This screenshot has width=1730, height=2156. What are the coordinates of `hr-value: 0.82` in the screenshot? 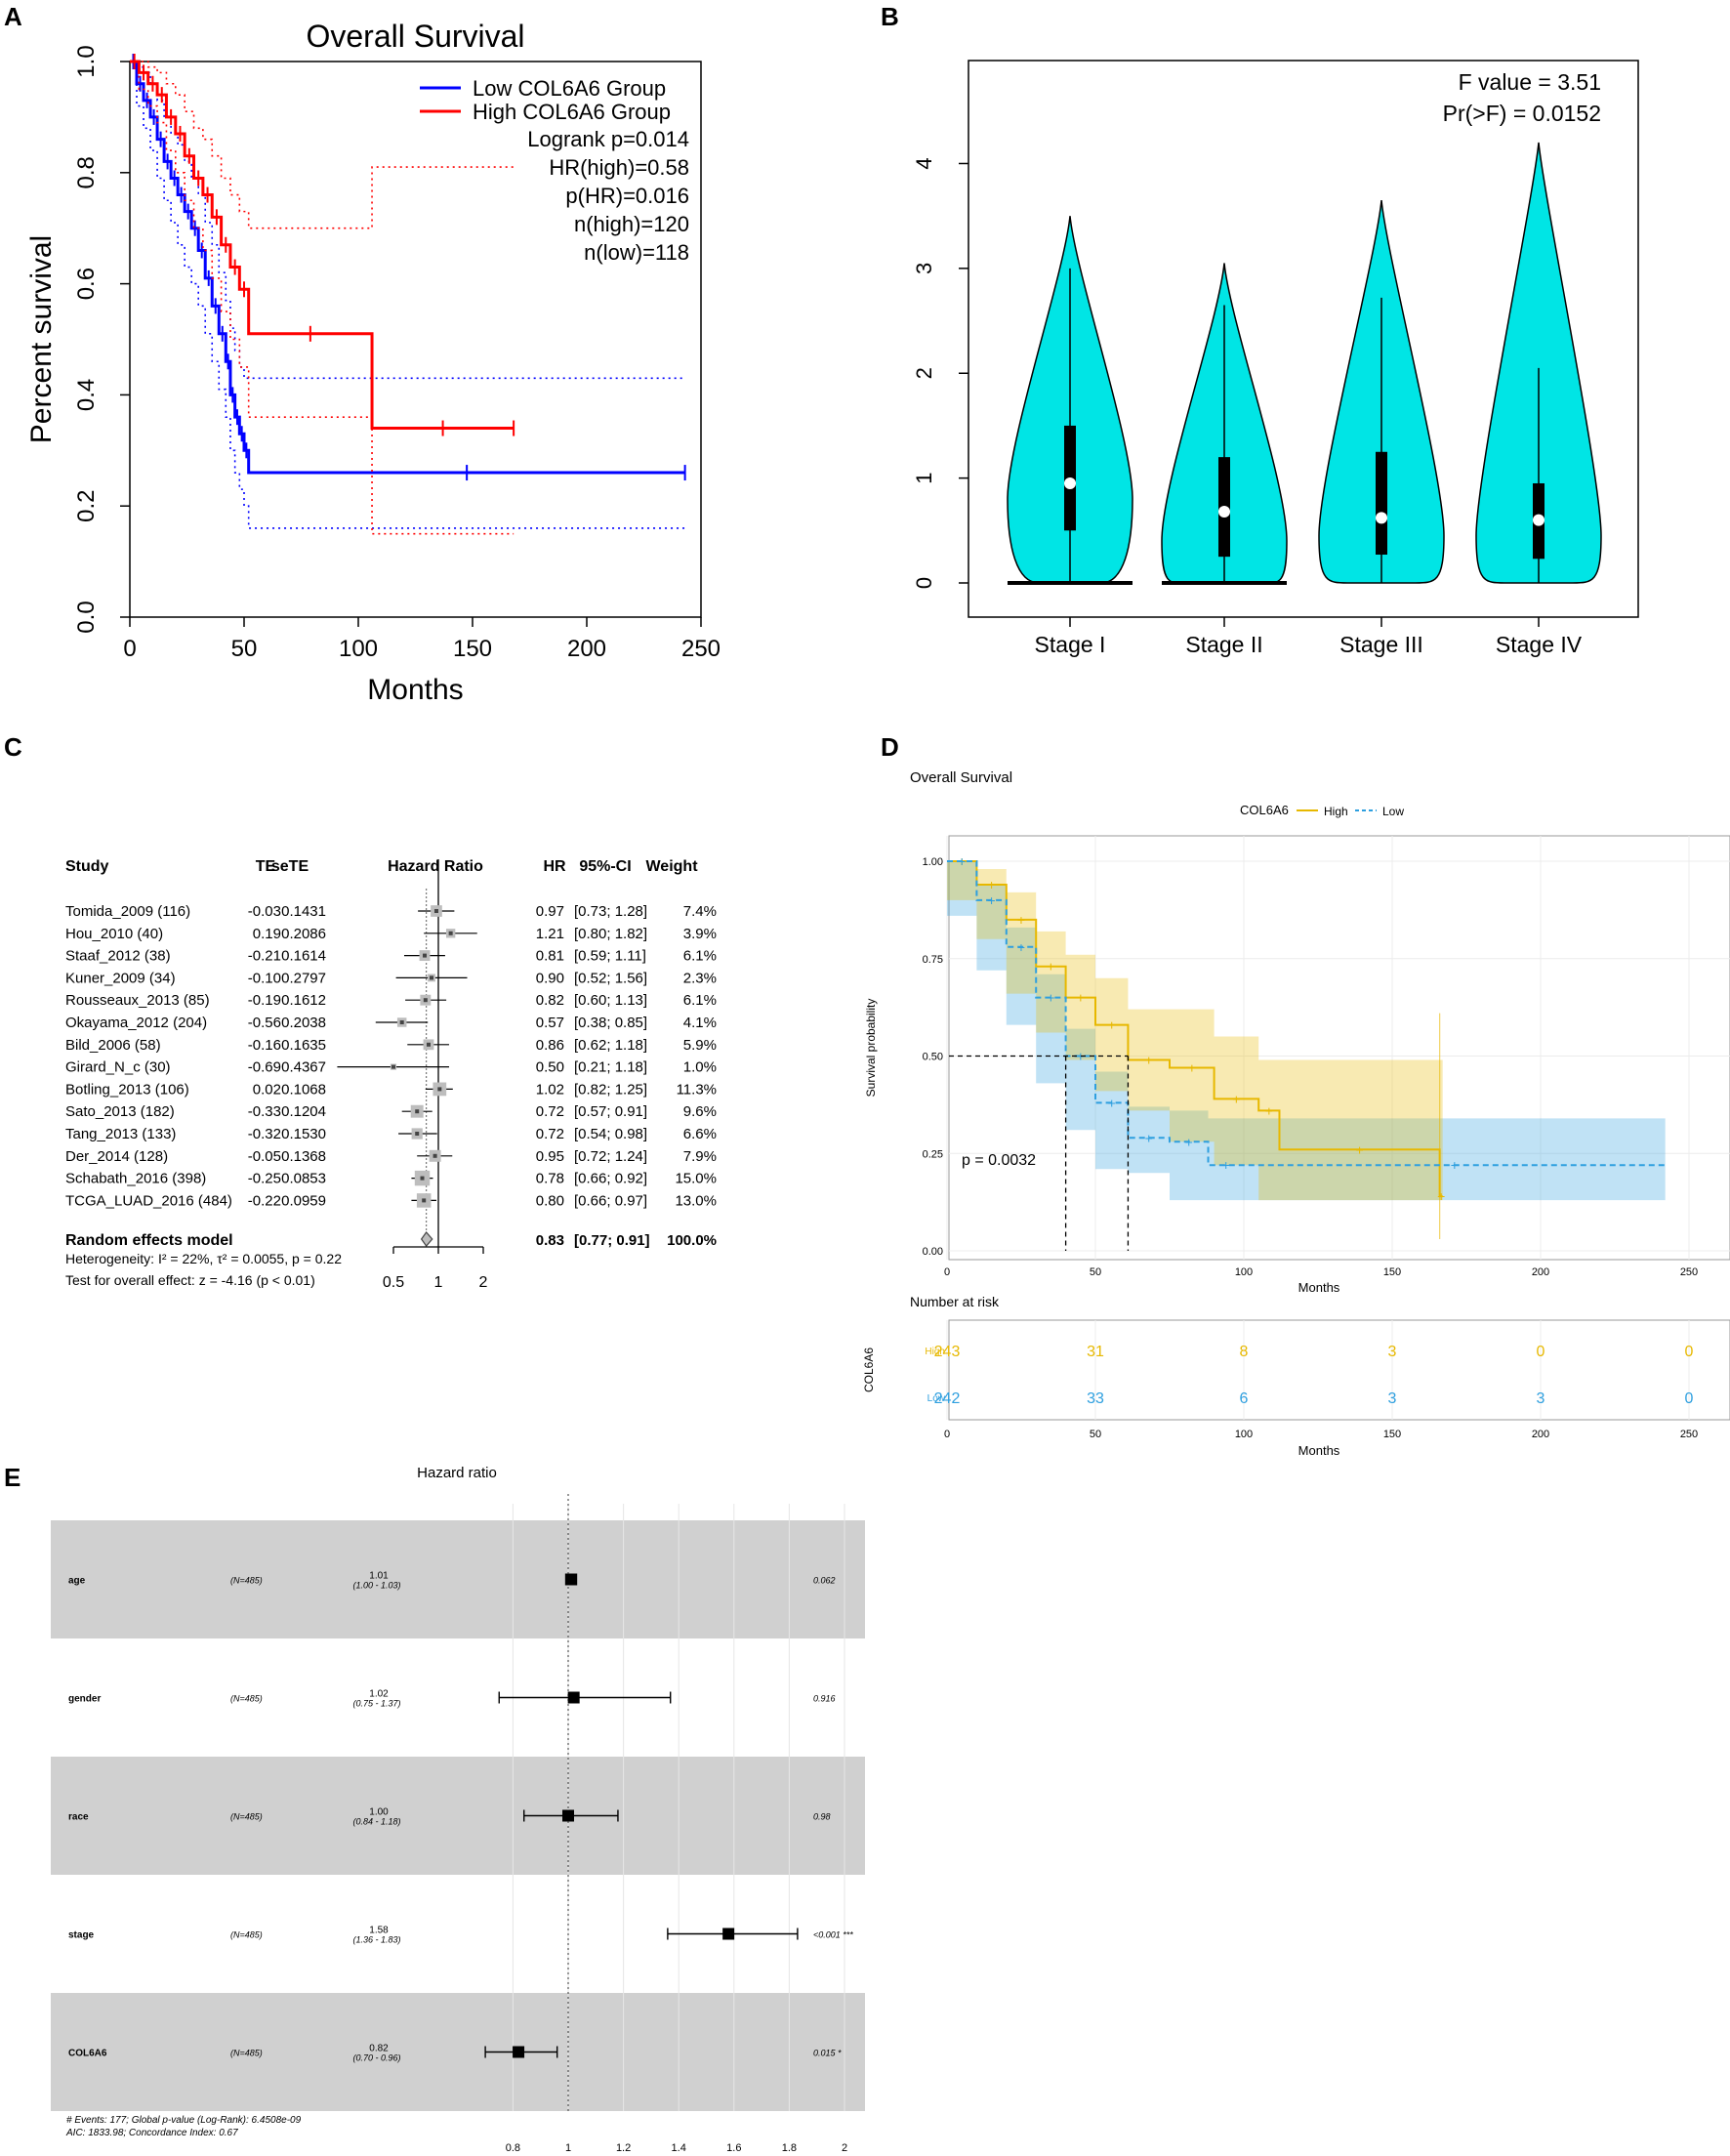 It's located at (379, 2049).